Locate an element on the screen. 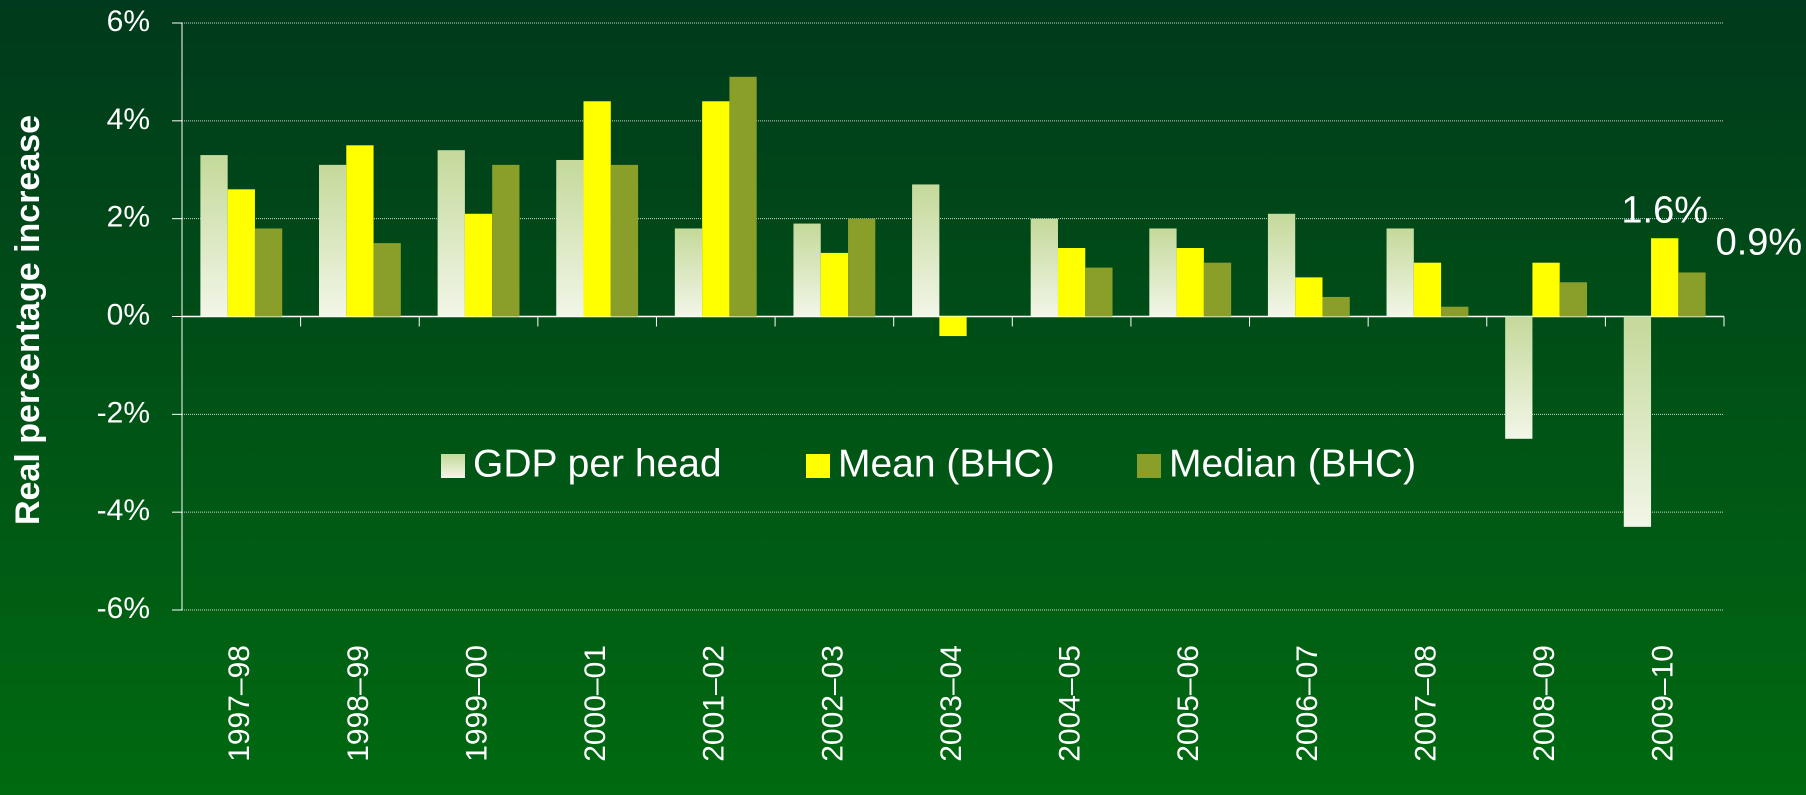 Image resolution: width=1806 pixels, height=795 pixels. data-label: 1.6% is located at coordinates (1664, 210).